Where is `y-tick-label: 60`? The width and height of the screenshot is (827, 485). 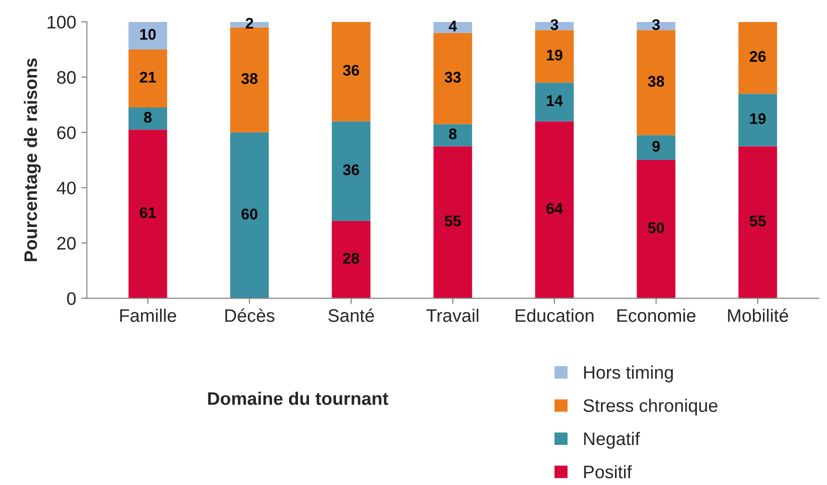 y-tick-label: 60 is located at coordinates (66, 133).